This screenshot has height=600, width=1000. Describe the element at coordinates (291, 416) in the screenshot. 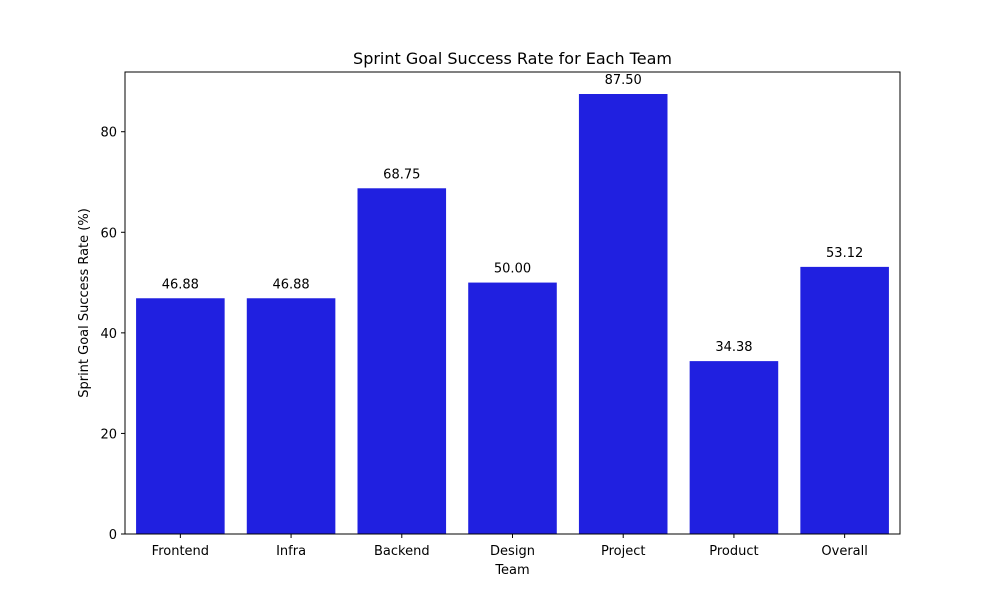

I see `bar-infra` at that location.